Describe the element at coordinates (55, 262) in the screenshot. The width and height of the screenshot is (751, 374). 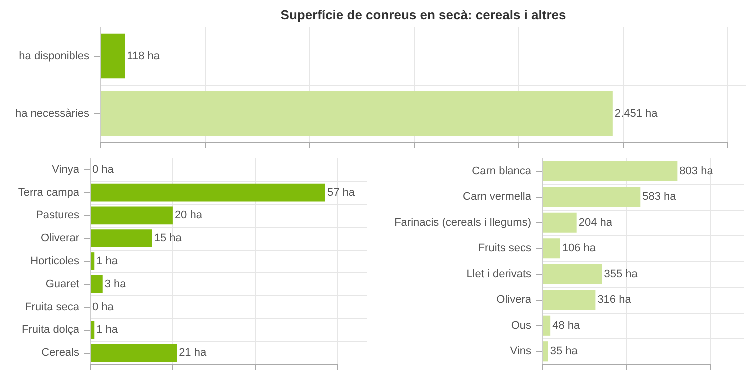
I see `y-tick-label: Horticoles` at that location.